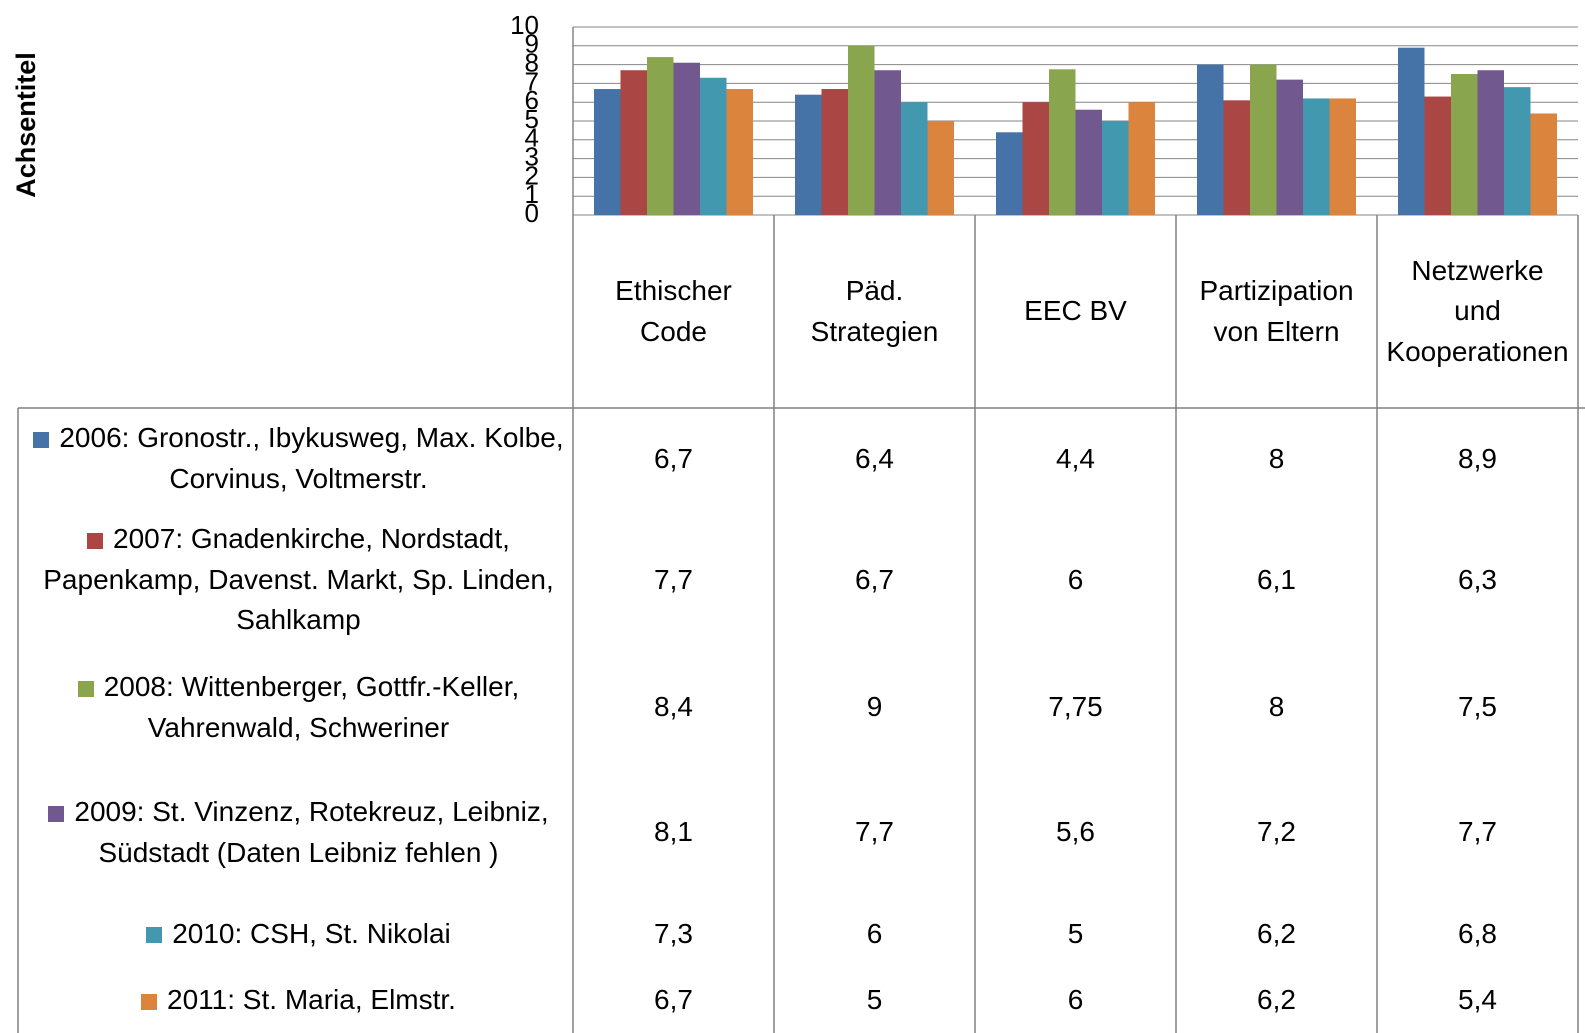 This screenshot has width=1585, height=1033. What do you see at coordinates (1276, 832) in the screenshot?
I see `data-label: 7,2` at bounding box center [1276, 832].